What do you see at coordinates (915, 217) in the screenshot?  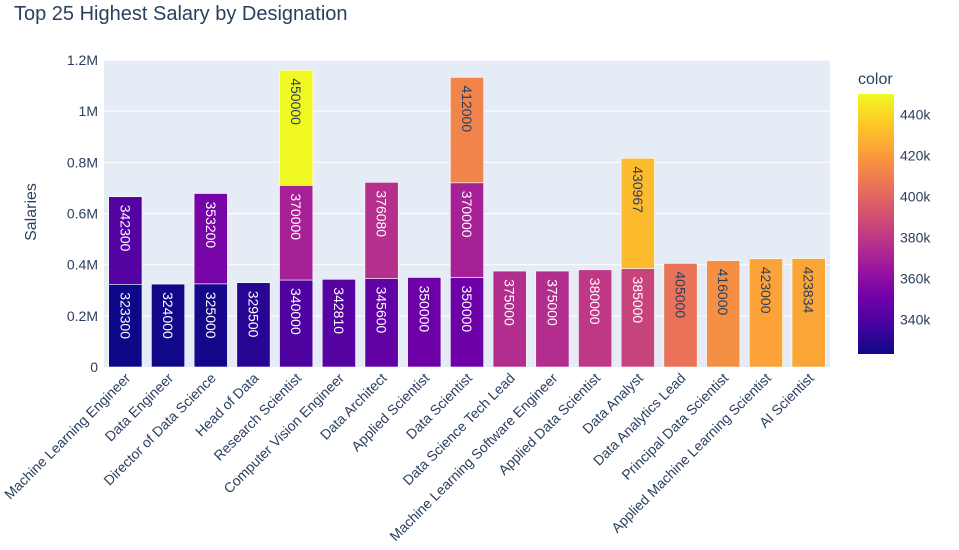 I see `colorbar-ticks: 340k 360k 380k 400k 420k 440k` at bounding box center [915, 217].